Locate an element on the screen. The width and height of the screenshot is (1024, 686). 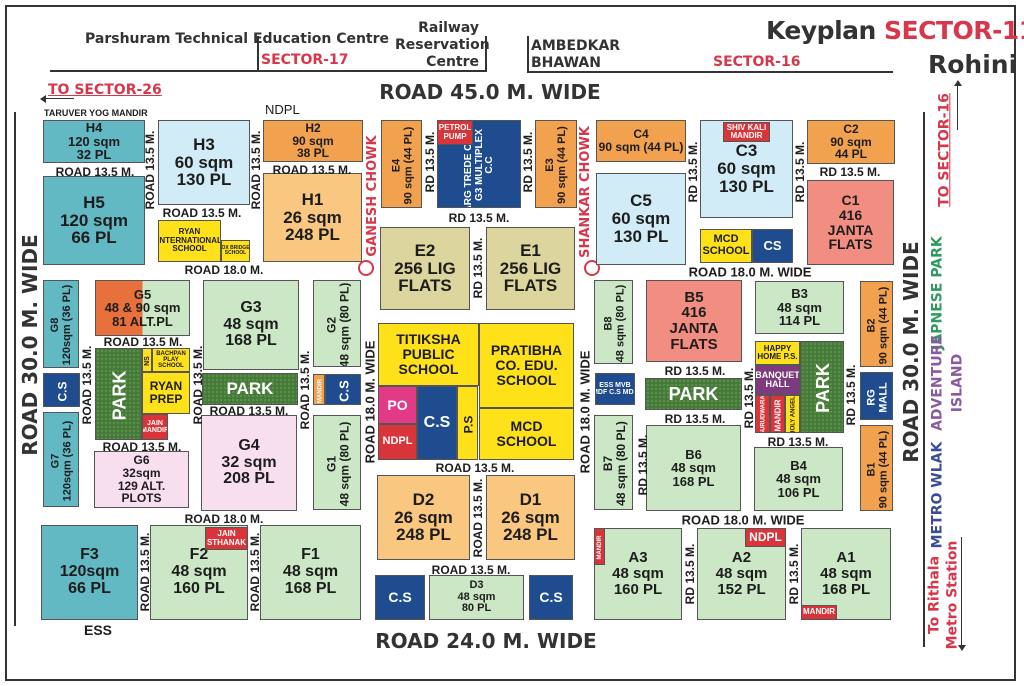
plot-happy-home: HAPPY HOME P.S. is located at coordinates (777, 353).